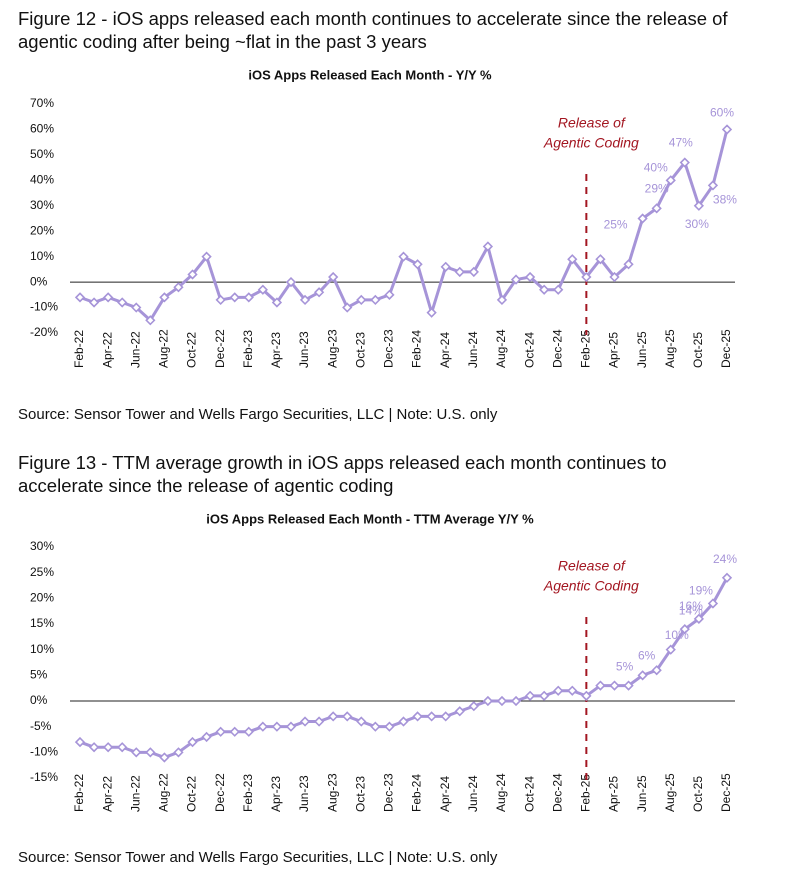 This screenshot has height=892, width=807. Describe the element at coordinates (192, 350) in the screenshot. I see `x-tick-label: Oct-22` at that location.